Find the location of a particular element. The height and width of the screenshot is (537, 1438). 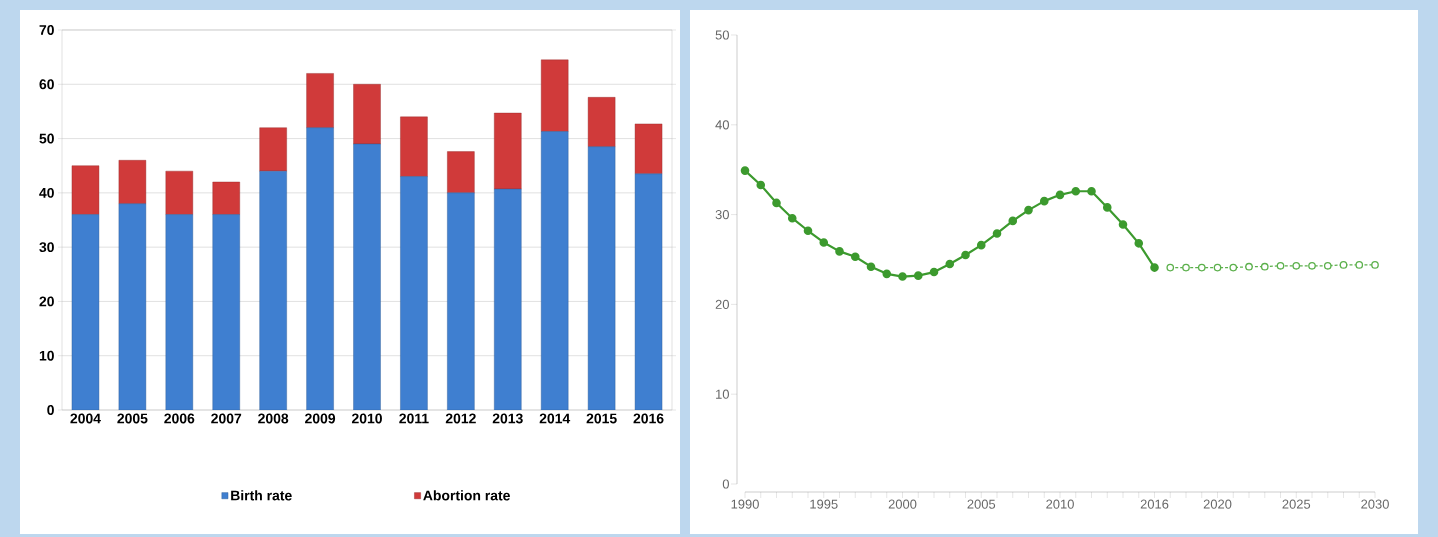

x-tick-label: 2008 is located at coordinates (273, 418).